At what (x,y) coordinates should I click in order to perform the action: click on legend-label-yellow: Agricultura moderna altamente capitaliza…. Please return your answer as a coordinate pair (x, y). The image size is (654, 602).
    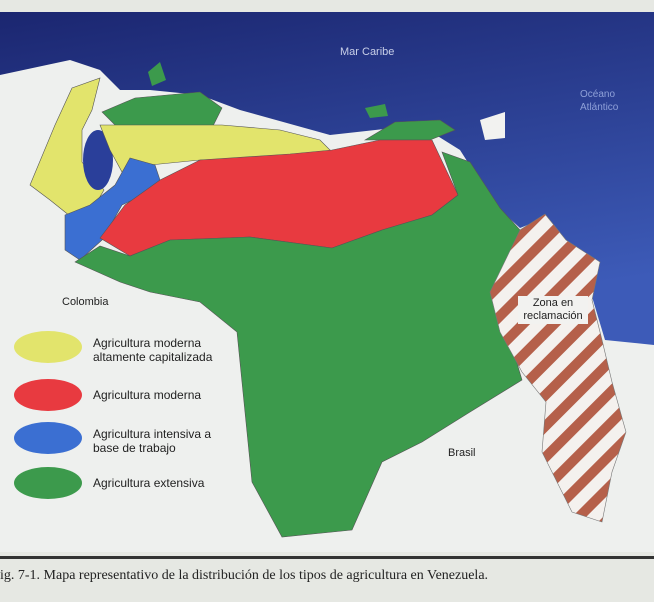
    Looking at the image, I should click on (153, 350).